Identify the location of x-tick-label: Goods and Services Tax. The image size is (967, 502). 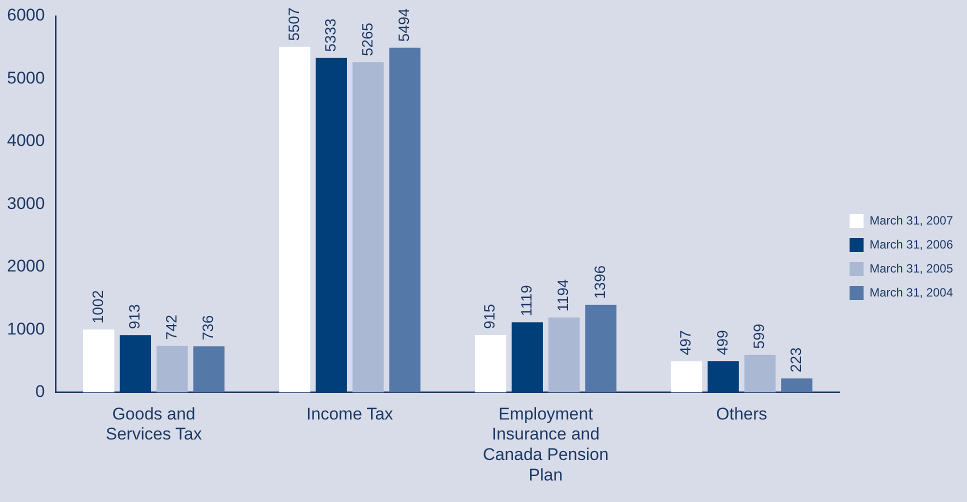
(154, 424).